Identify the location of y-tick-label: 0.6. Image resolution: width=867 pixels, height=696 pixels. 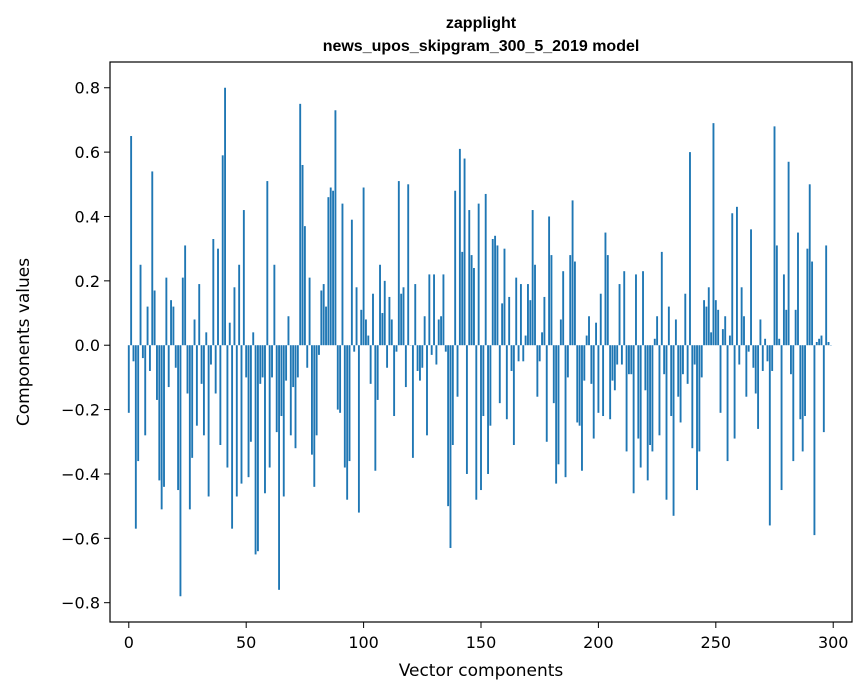
(87, 152).